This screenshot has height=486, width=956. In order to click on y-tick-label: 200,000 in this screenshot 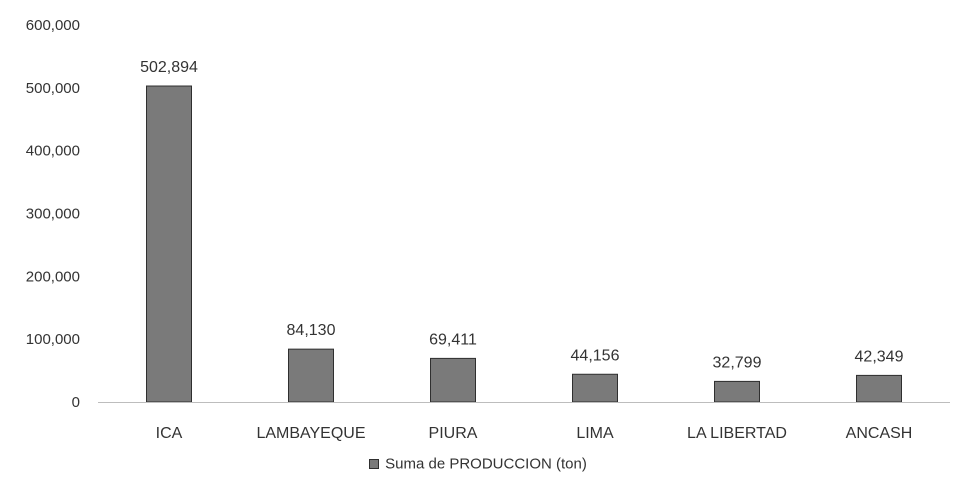, I will do `click(53, 276)`.